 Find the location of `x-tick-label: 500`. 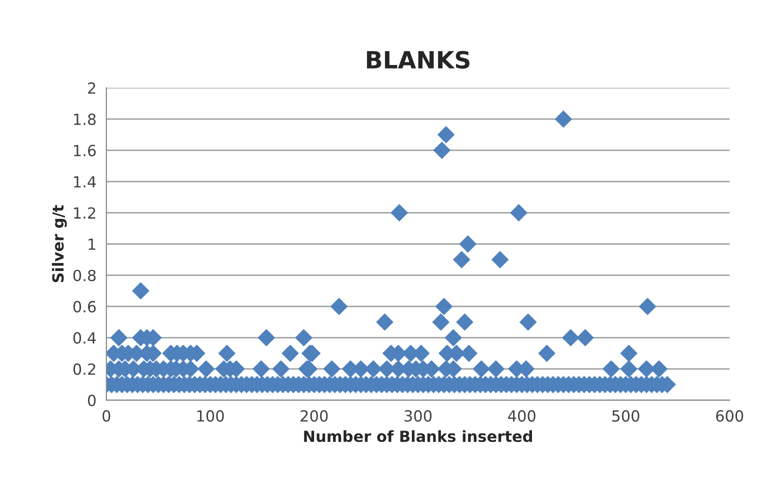

x-tick-label: 500 is located at coordinates (626, 416).